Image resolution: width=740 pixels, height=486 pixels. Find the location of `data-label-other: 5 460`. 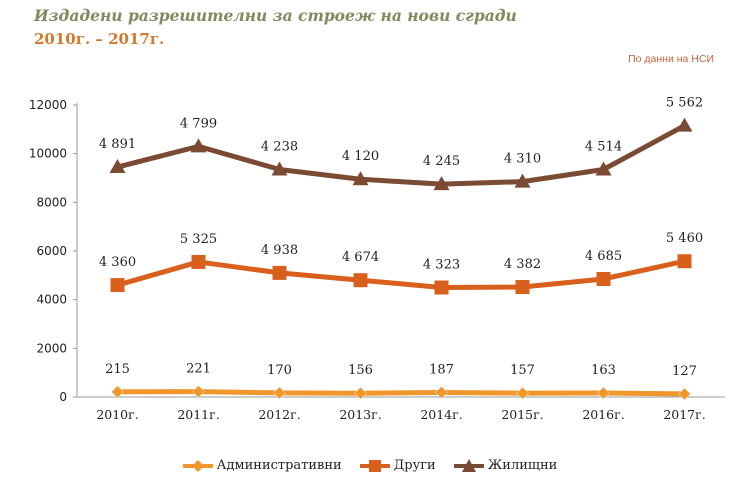

data-label-other: 5 460 is located at coordinates (684, 238).